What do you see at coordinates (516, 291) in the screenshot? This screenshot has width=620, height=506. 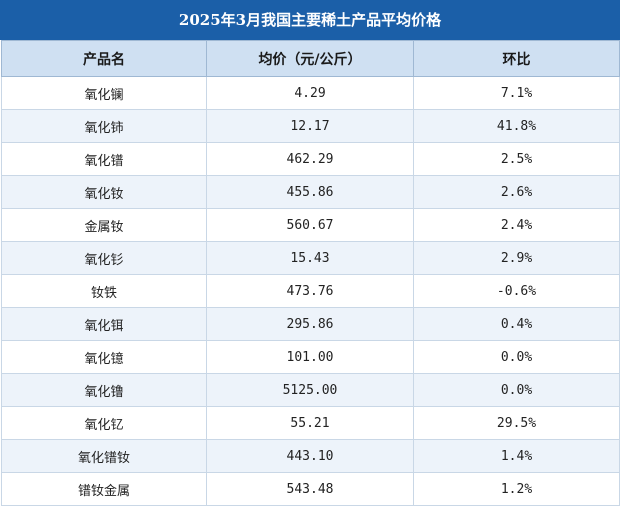 I see `mom-cell: -0.6%` at bounding box center [516, 291].